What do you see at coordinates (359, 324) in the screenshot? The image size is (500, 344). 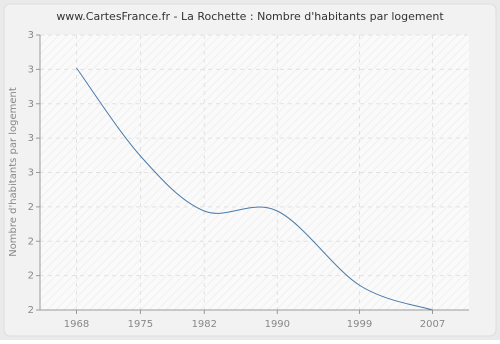 I see `x-tick-label: 1999` at bounding box center [359, 324].